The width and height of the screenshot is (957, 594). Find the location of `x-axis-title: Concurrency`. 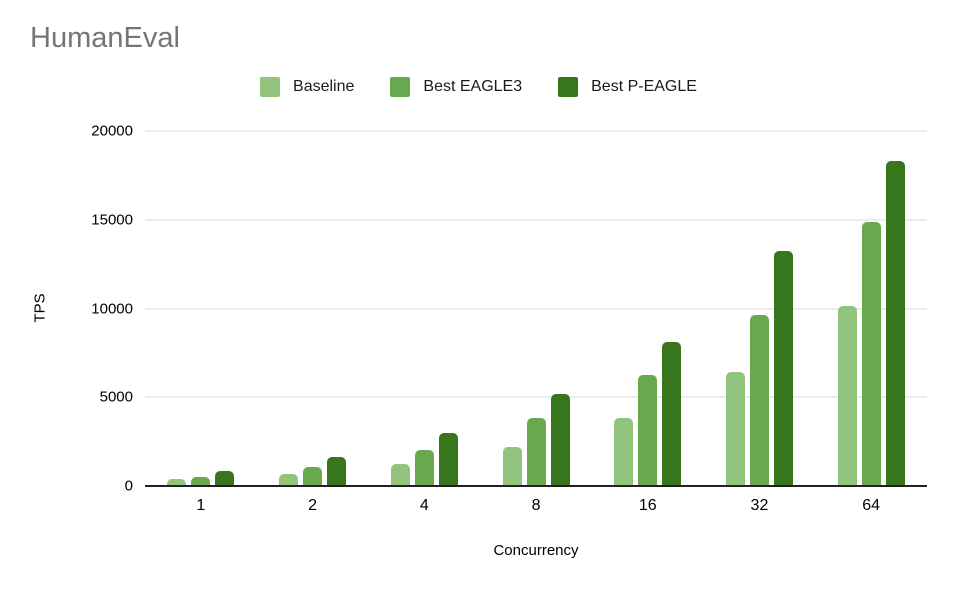

x-axis-title: Concurrency is located at coordinates (536, 550).